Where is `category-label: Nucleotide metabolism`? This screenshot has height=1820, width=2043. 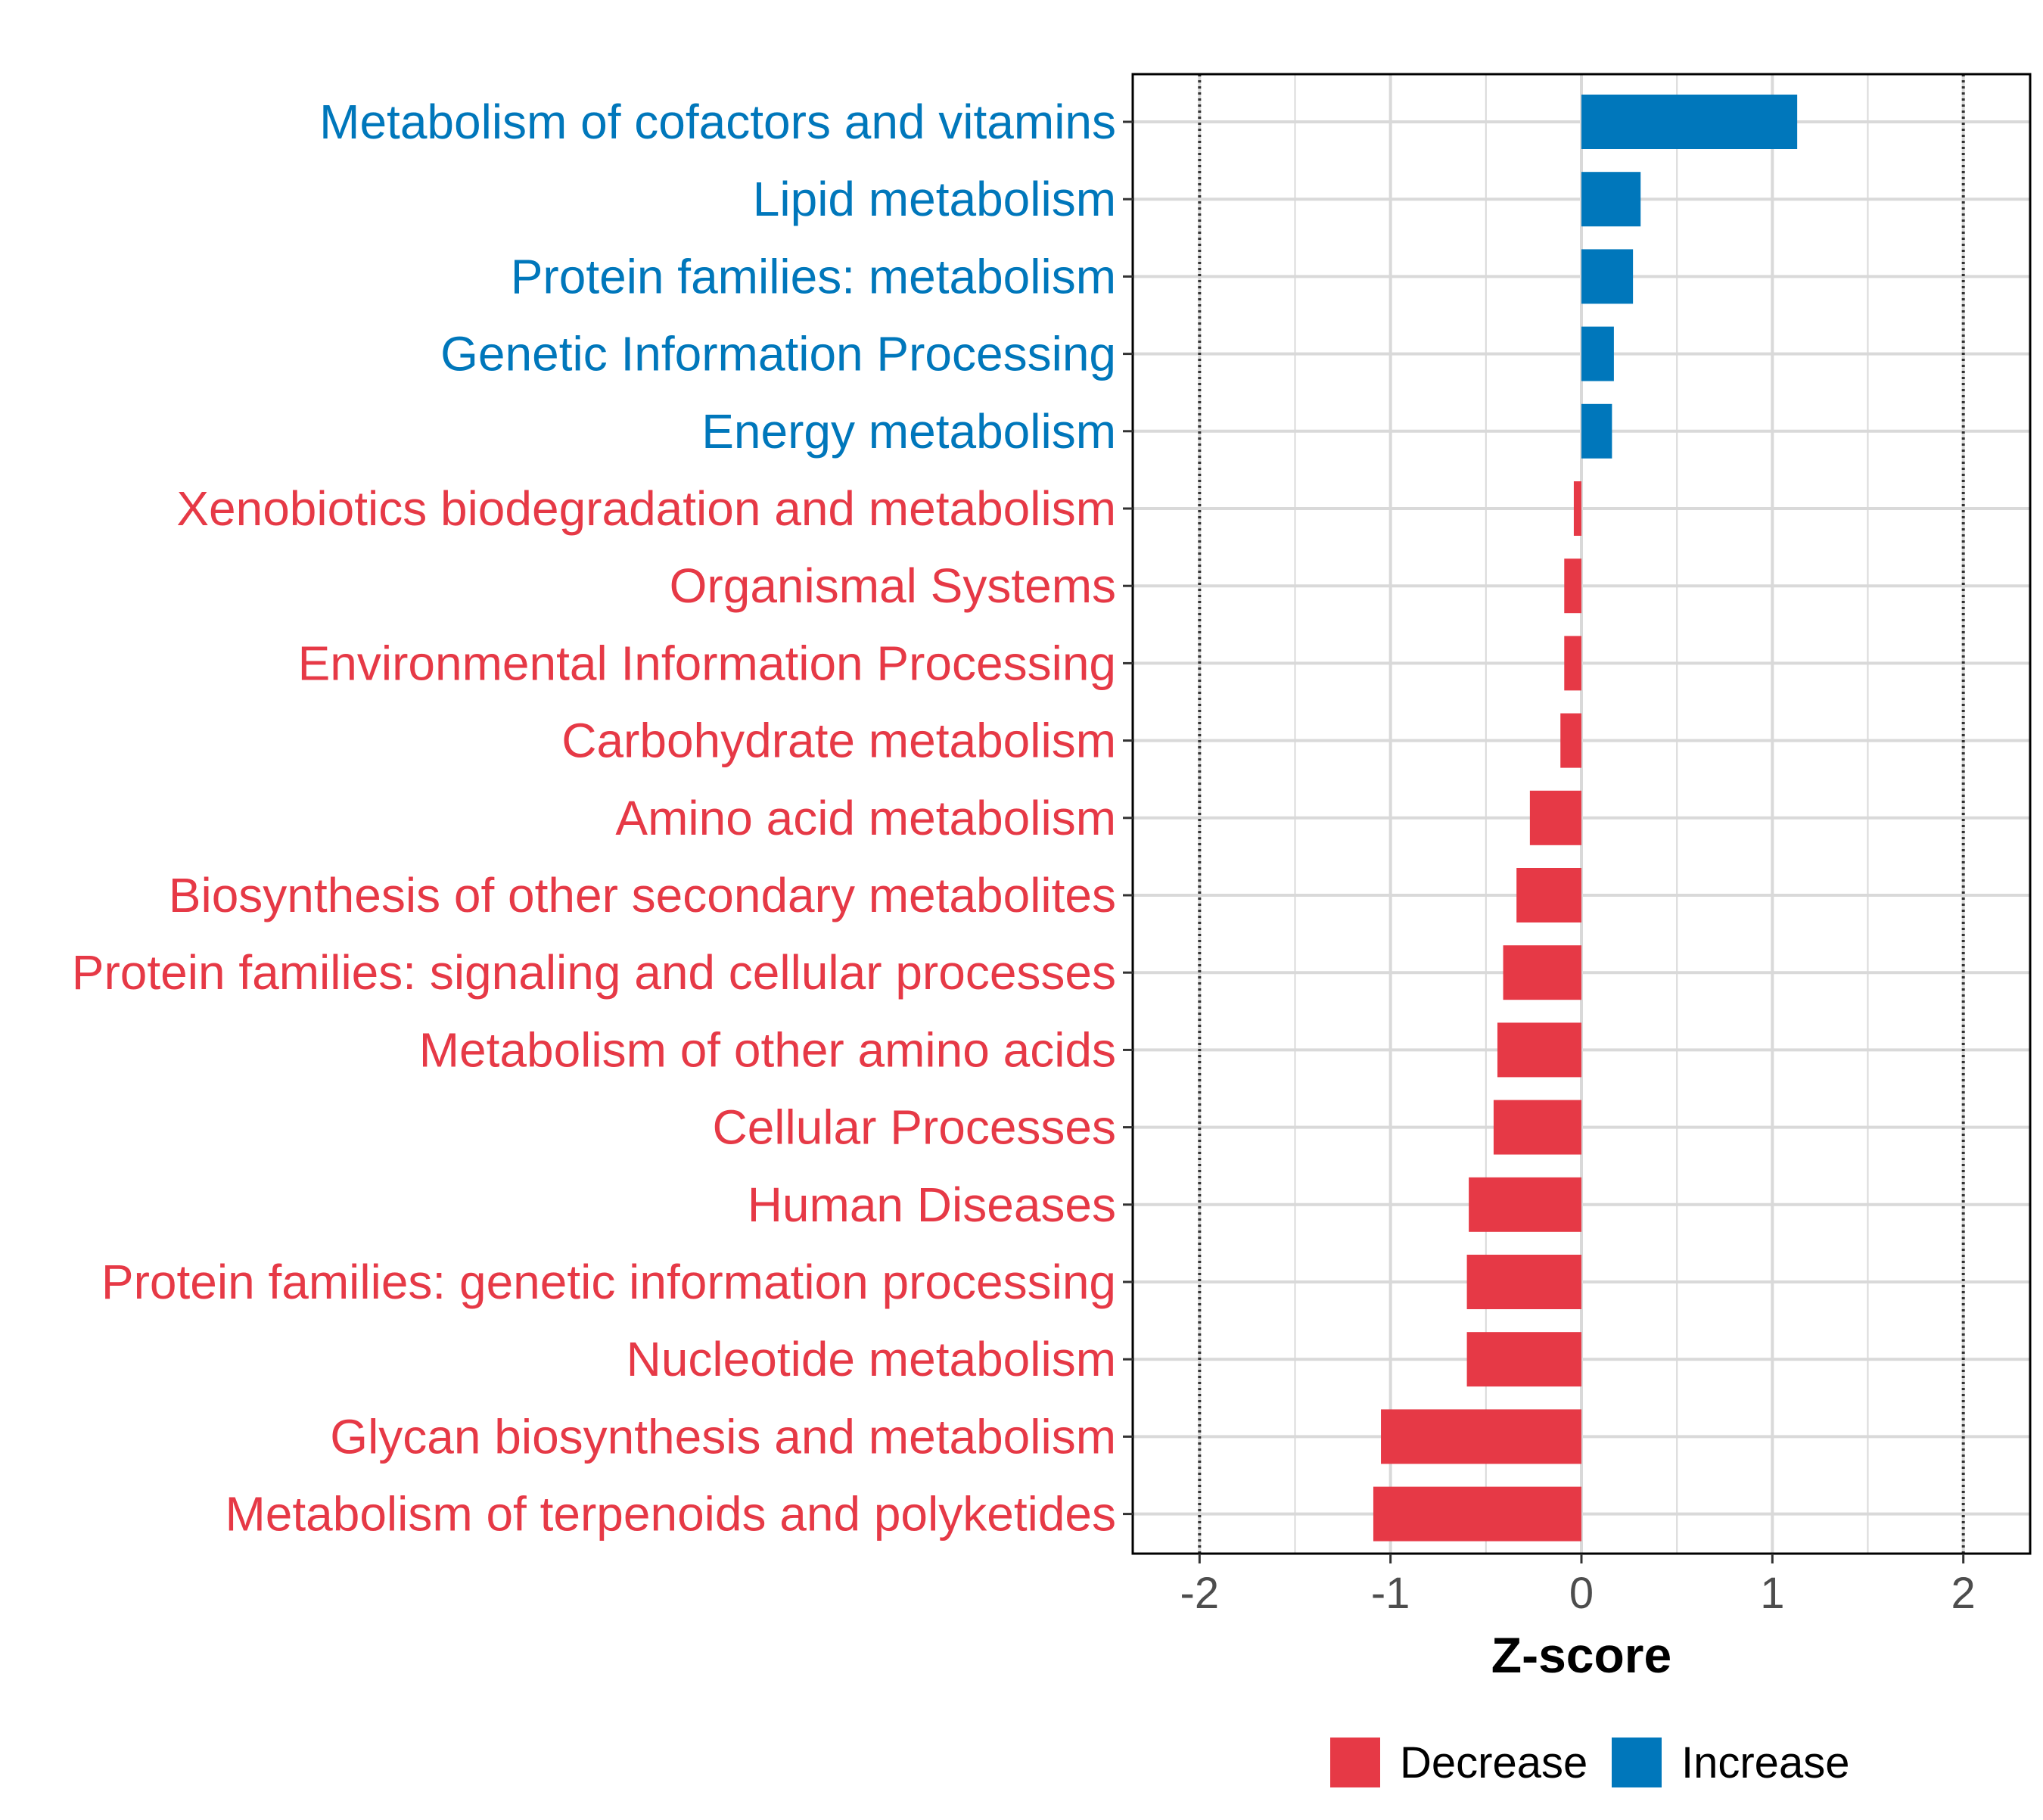 category-label: Nucleotide metabolism is located at coordinates (872, 1359).